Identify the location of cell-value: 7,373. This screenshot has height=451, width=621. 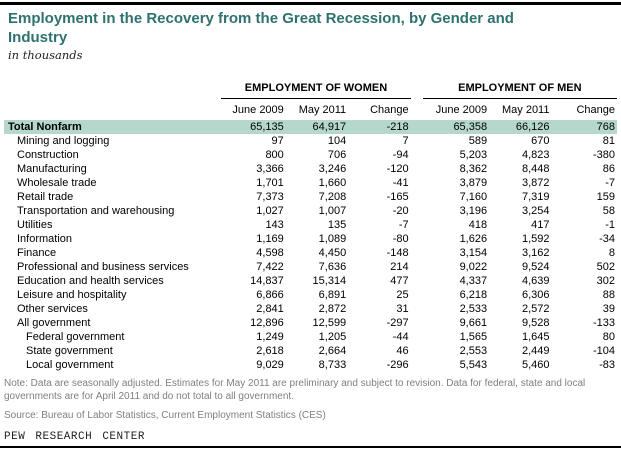
(270, 197).